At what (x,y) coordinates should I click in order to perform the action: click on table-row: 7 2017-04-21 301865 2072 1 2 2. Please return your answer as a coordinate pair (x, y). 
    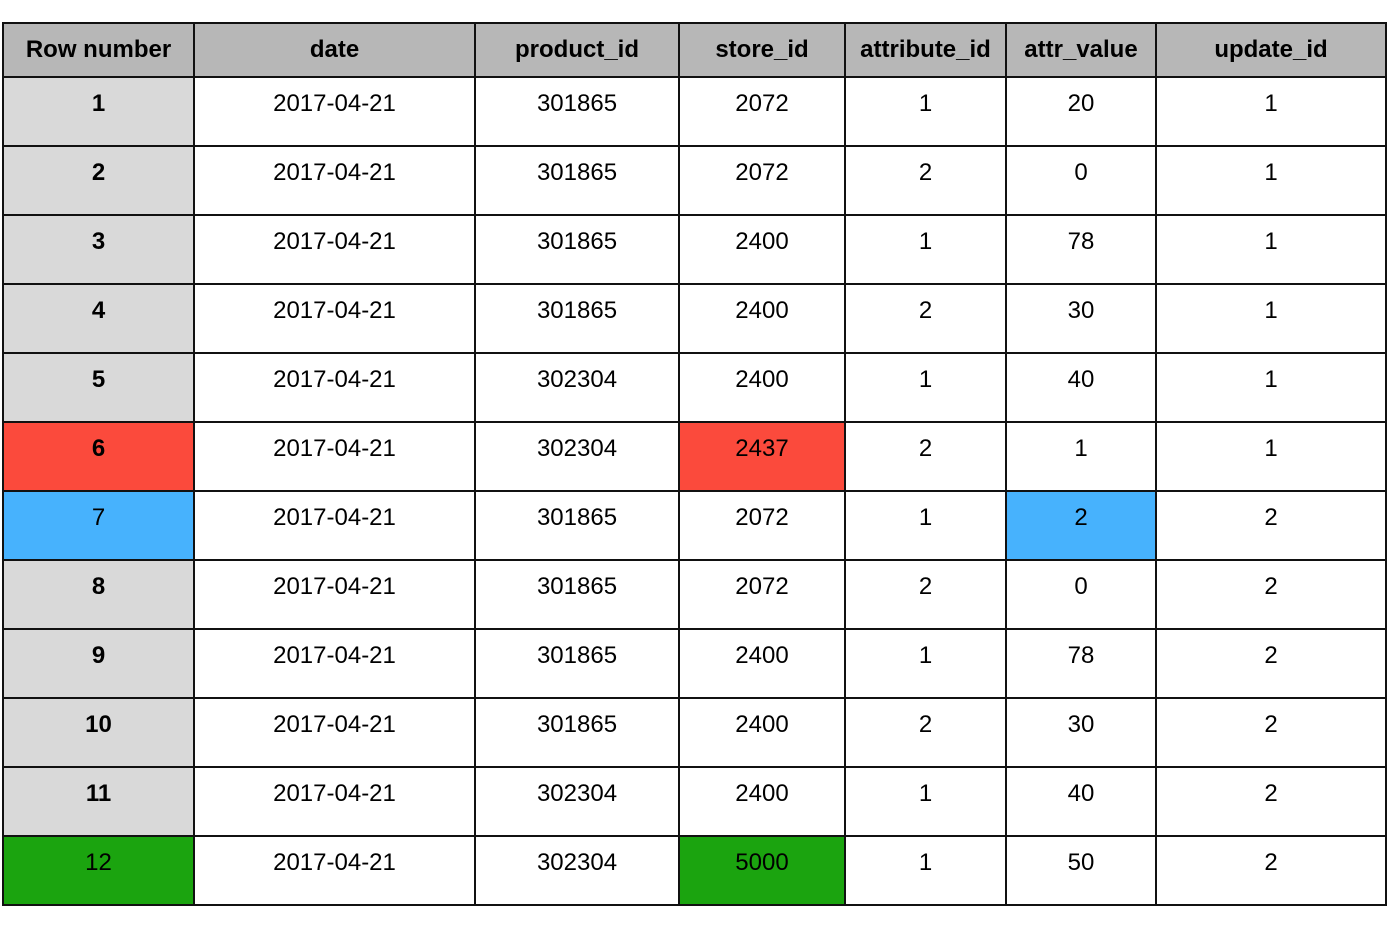
    Looking at the image, I should click on (694, 525).